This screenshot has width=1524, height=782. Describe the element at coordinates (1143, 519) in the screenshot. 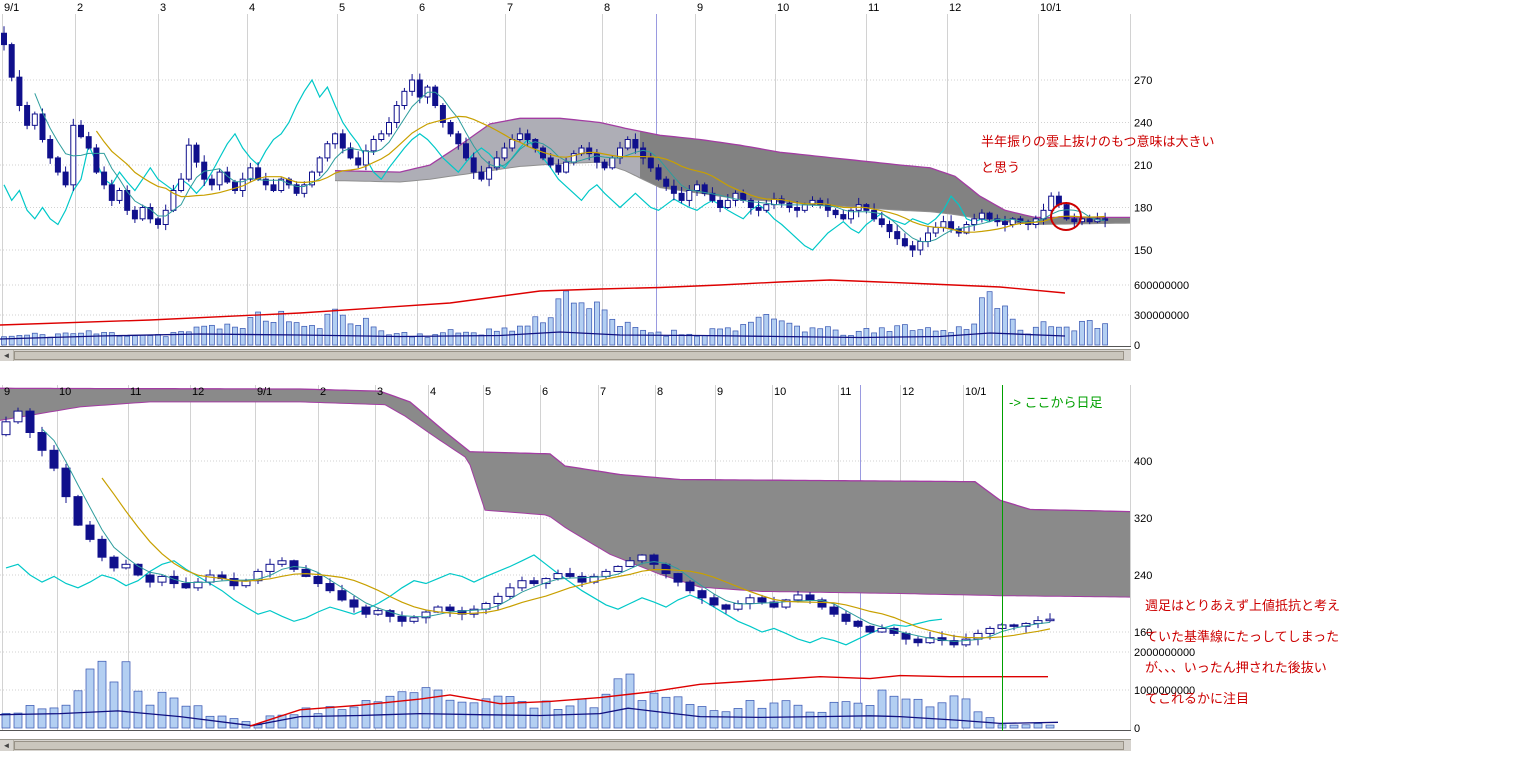

I see `price-axis-label: 320` at that location.